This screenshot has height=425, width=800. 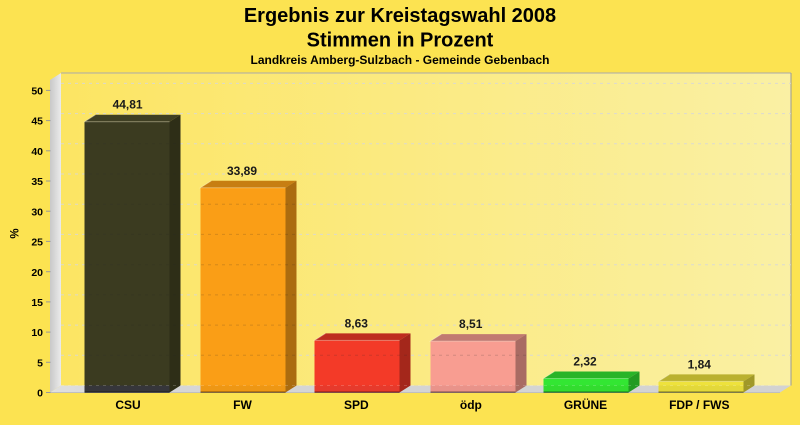 I want to click on svg-text: SPD, so click(x=356, y=405).